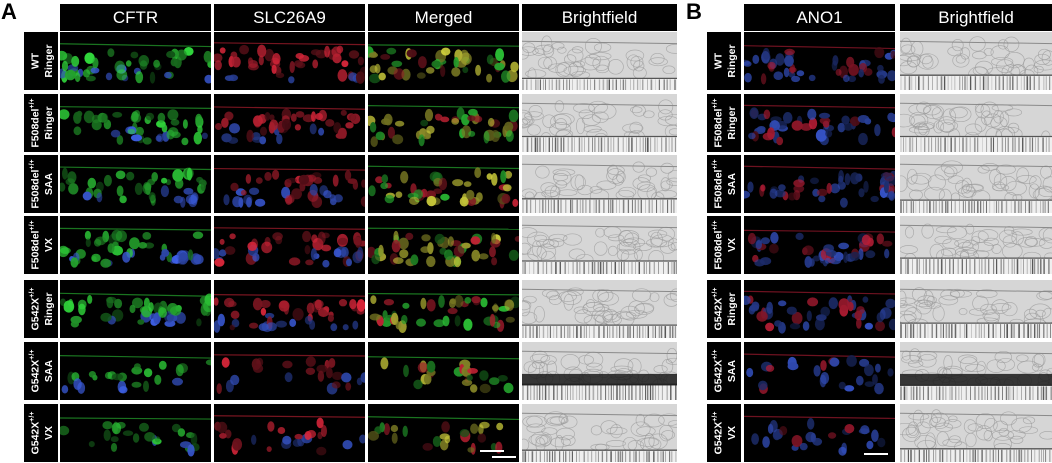 Image resolution: width=1052 pixels, height=463 pixels. What do you see at coordinates (443, 17) in the screenshot?
I see `column-header: Merged` at bounding box center [443, 17].